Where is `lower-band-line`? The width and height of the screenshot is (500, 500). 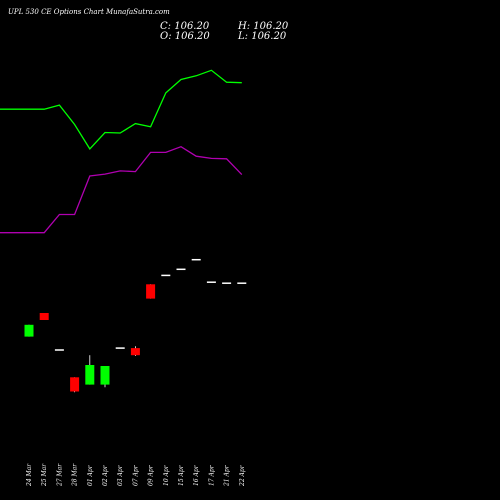 lower-band-line is located at coordinates (121, 189).